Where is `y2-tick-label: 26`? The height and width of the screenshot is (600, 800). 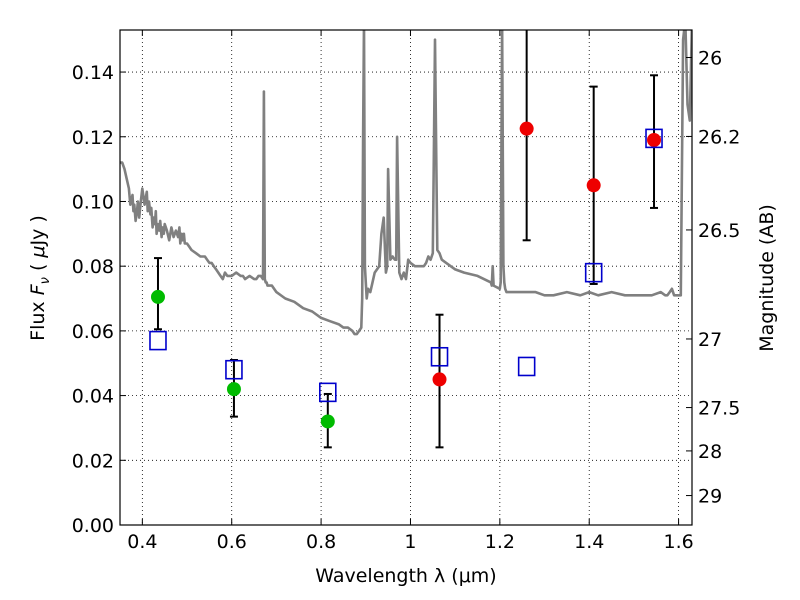 y2-tick-label: 26 is located at coordinates (710, 59).